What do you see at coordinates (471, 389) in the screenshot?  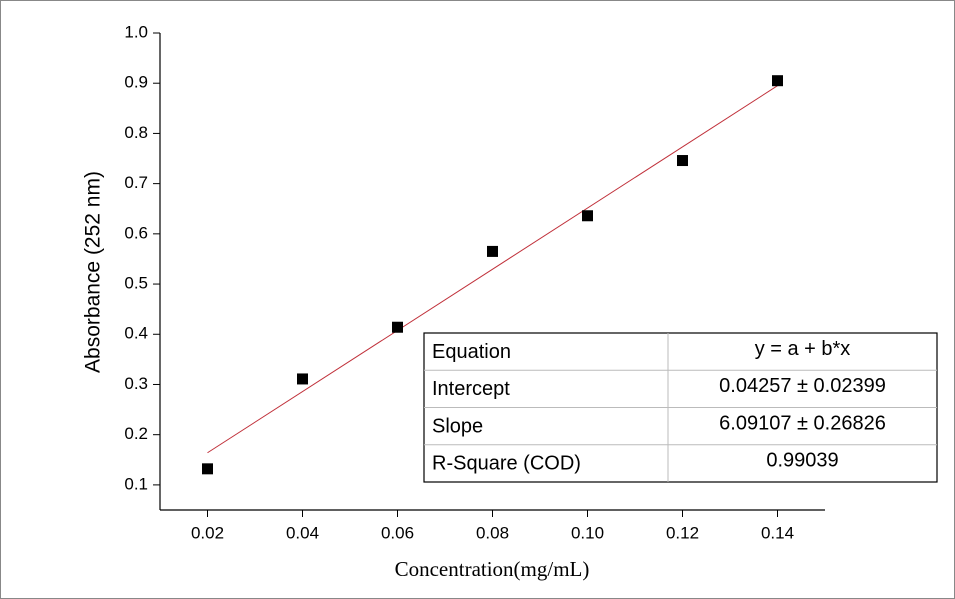 I see `table-cell: Intercept` at bounding box center [471, 389].